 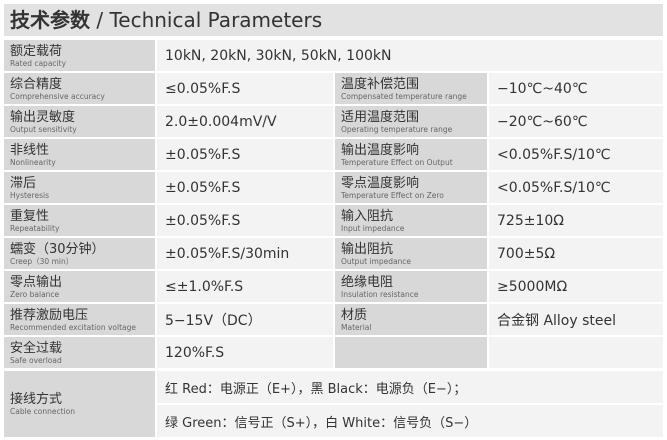 I want to click on param-value-2: 700±5Ω, so click(x=576, y=253).